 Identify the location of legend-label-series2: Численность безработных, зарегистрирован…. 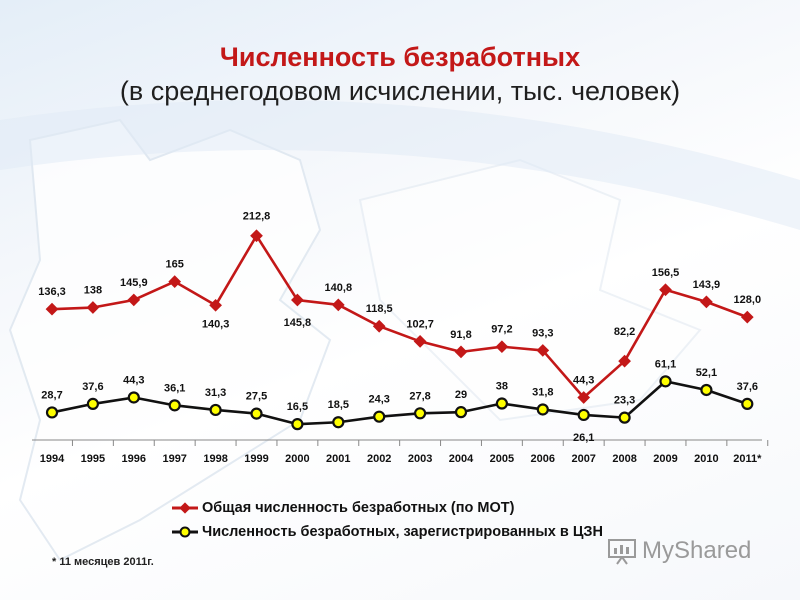
(402, 532).